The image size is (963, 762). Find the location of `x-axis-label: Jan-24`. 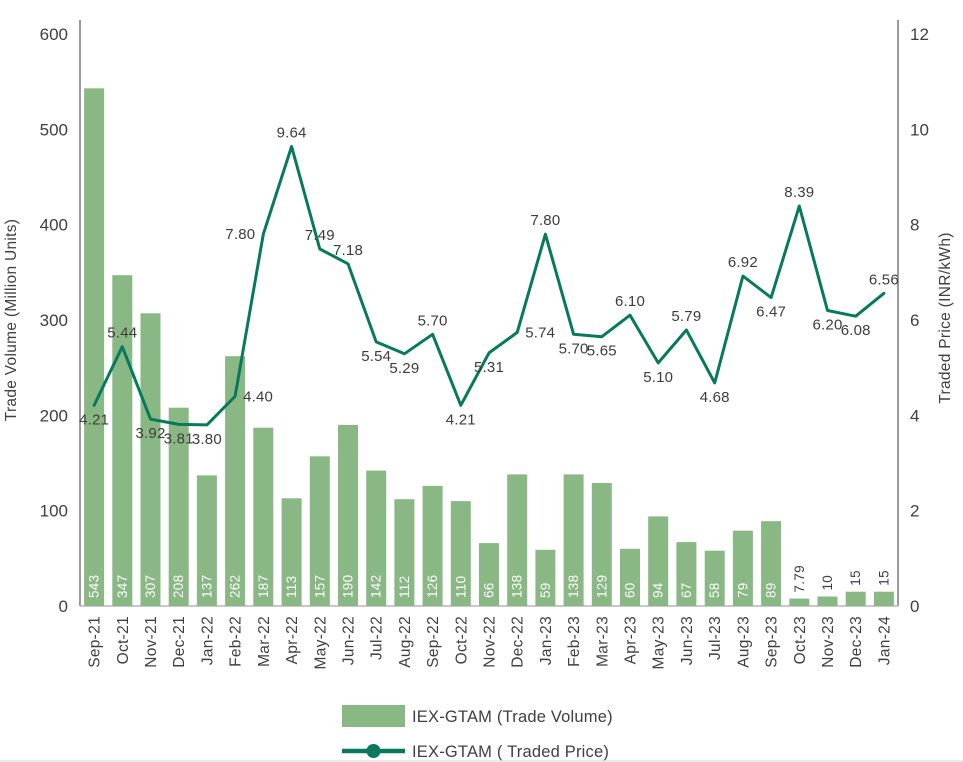

x-axis-label: Jan-24 is located at coordinates (884, 640).